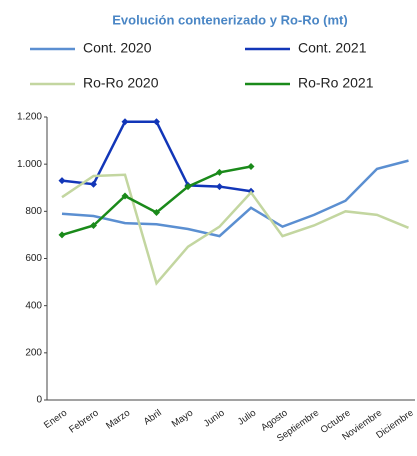 This screenshot has height=456, width=417. Describe the element at coordinates (153, 418) in the screenshot. I see `x-tick-label: Abril` at that location.